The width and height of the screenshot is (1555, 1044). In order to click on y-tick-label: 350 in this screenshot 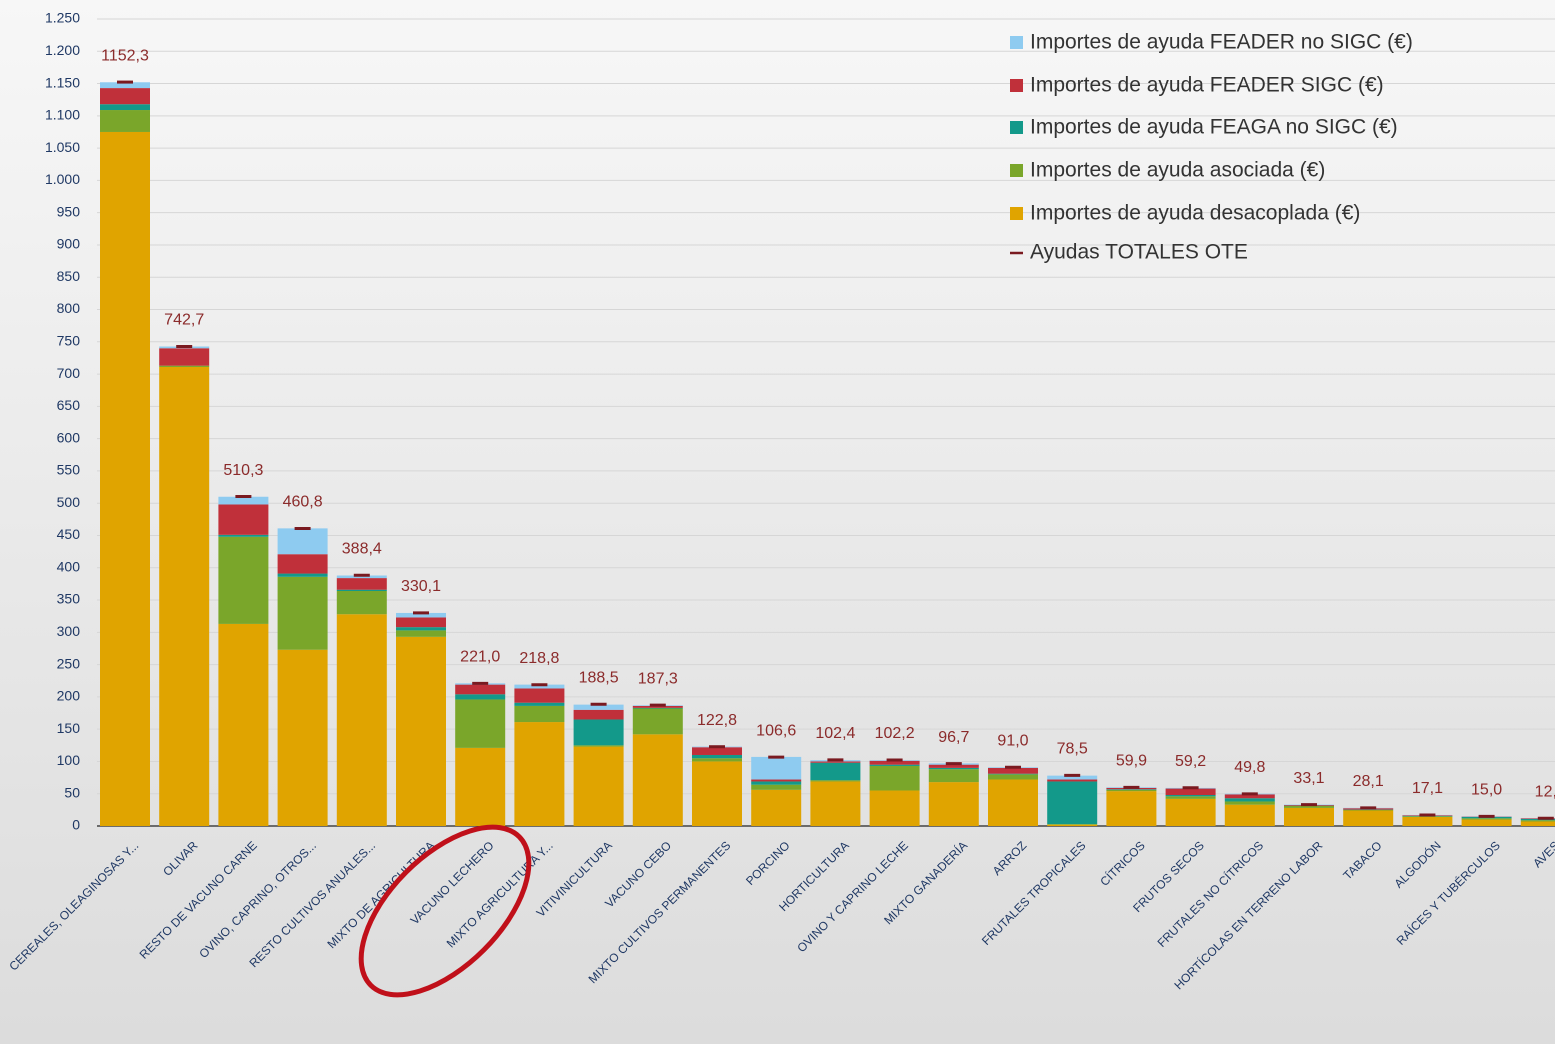, I will do `click(69, 599)`.